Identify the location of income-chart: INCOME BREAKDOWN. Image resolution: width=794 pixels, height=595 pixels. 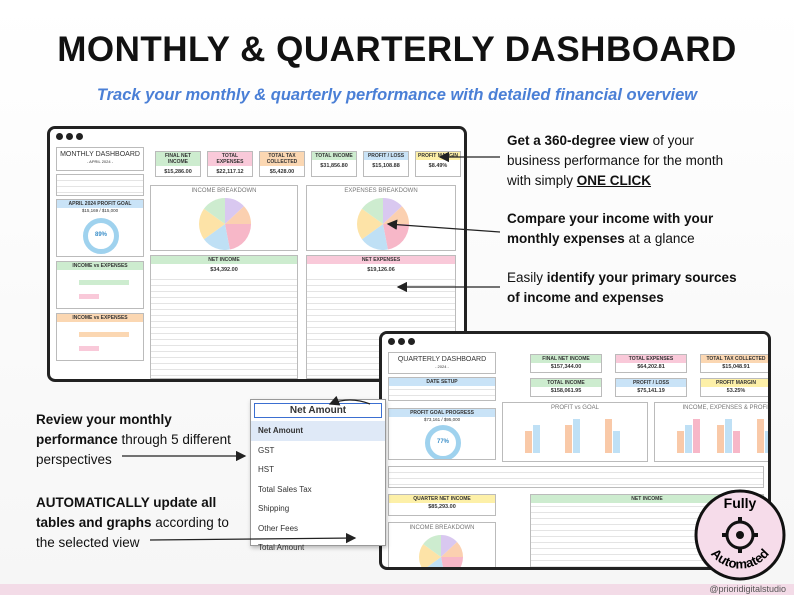
(442, 544).